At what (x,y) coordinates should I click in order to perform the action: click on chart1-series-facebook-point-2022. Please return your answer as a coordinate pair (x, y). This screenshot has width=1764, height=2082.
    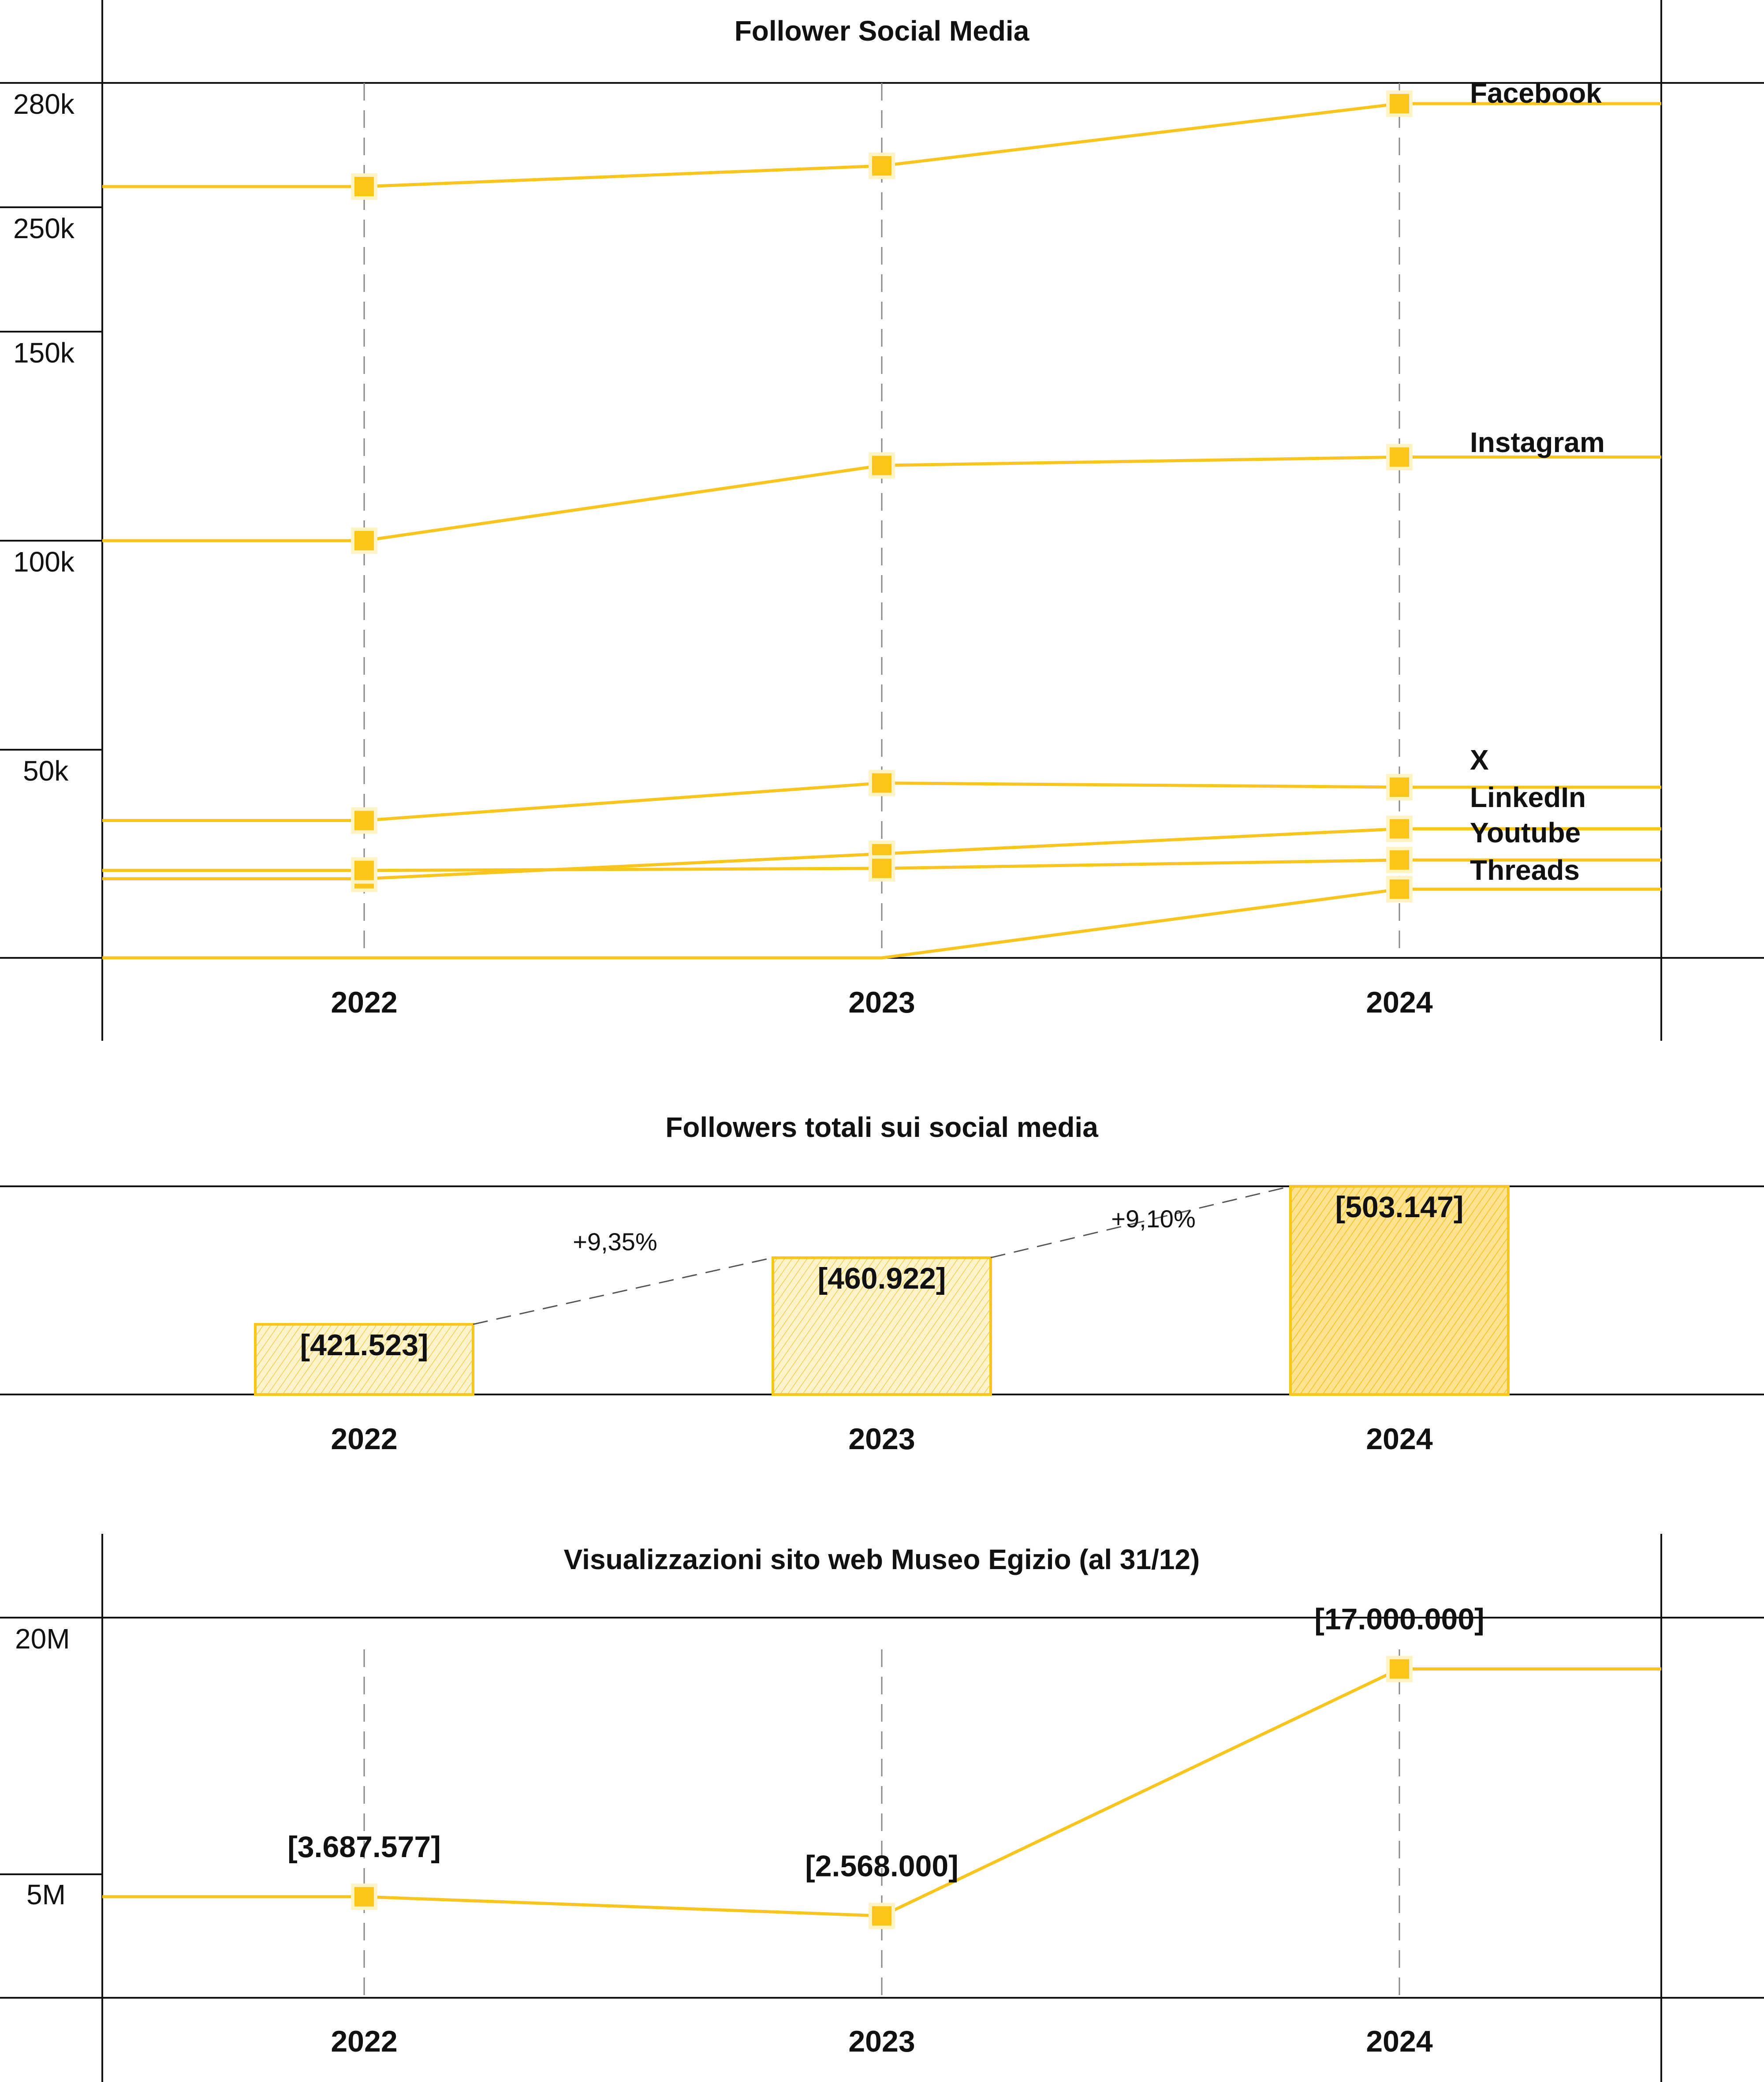
    Looking at the image, I should click on (364, 187).